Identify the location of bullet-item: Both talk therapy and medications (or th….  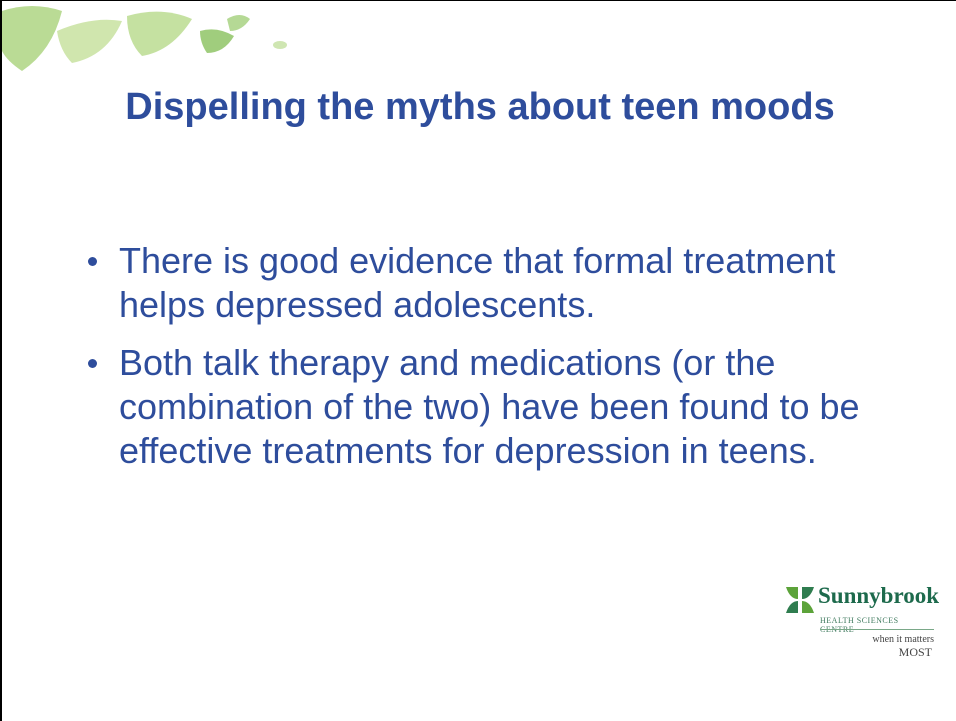
(473, 407).